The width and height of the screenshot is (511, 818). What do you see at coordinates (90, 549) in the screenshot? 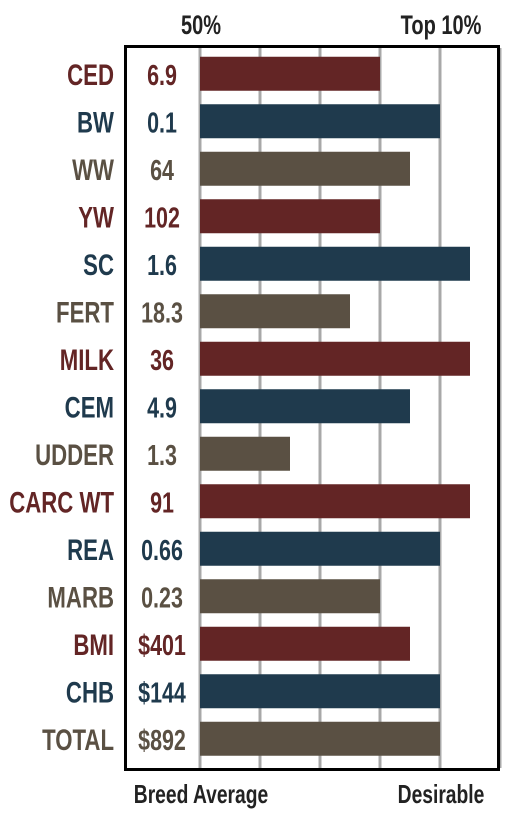
I see `trait-label: REA` at bounding box center [90, 549].